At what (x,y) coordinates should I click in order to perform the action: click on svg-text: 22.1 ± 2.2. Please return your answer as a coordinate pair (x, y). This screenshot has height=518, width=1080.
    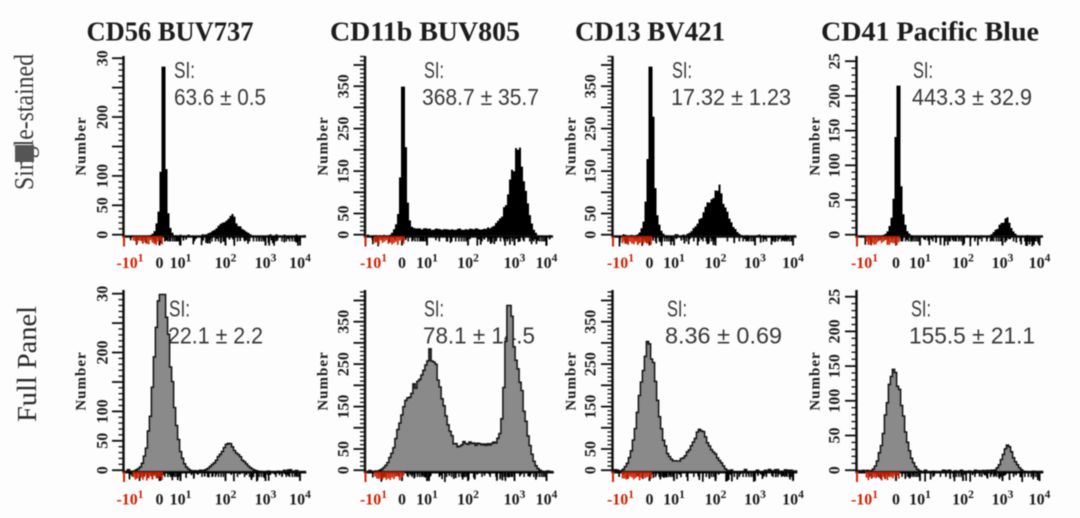
    Looking at the image, I should click on (215, 336).